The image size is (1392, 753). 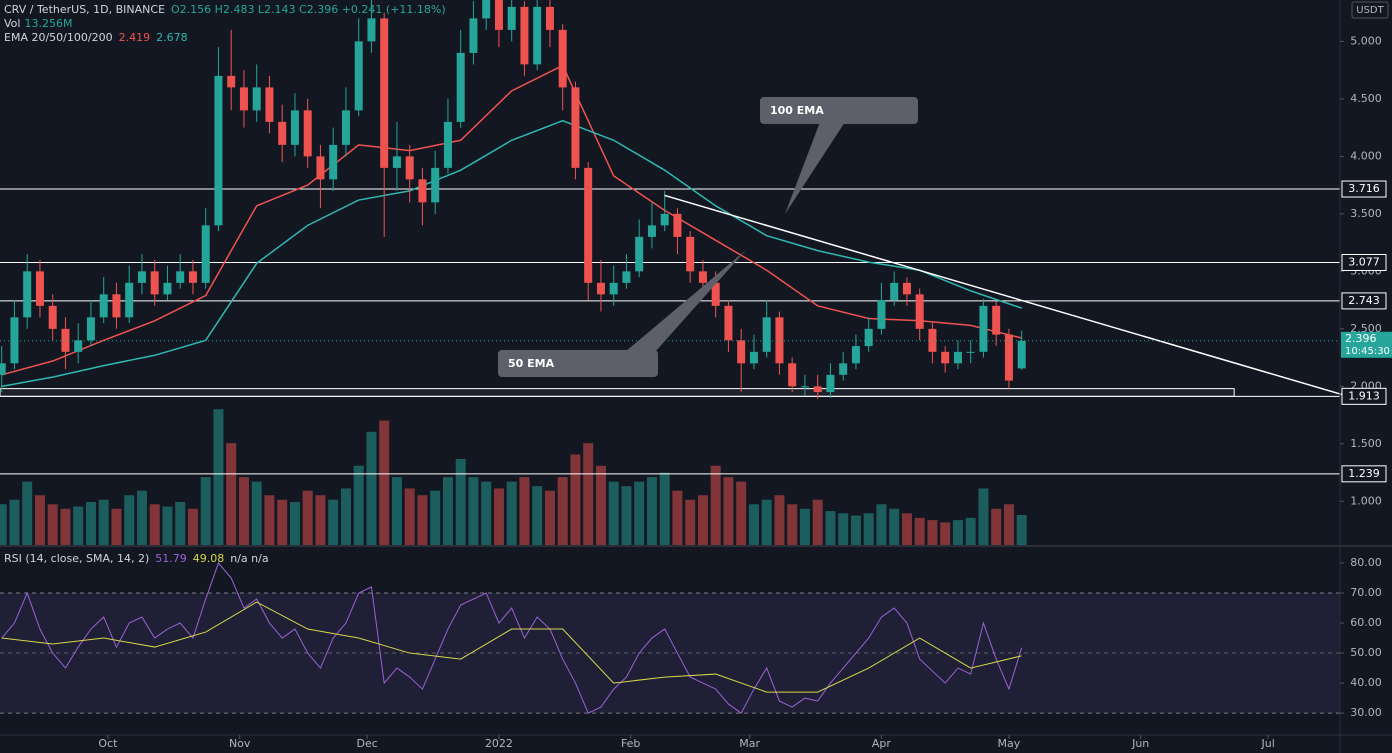 I want to click on ema-label: EMA 20/50/100/200, so click(x=58, y=37).